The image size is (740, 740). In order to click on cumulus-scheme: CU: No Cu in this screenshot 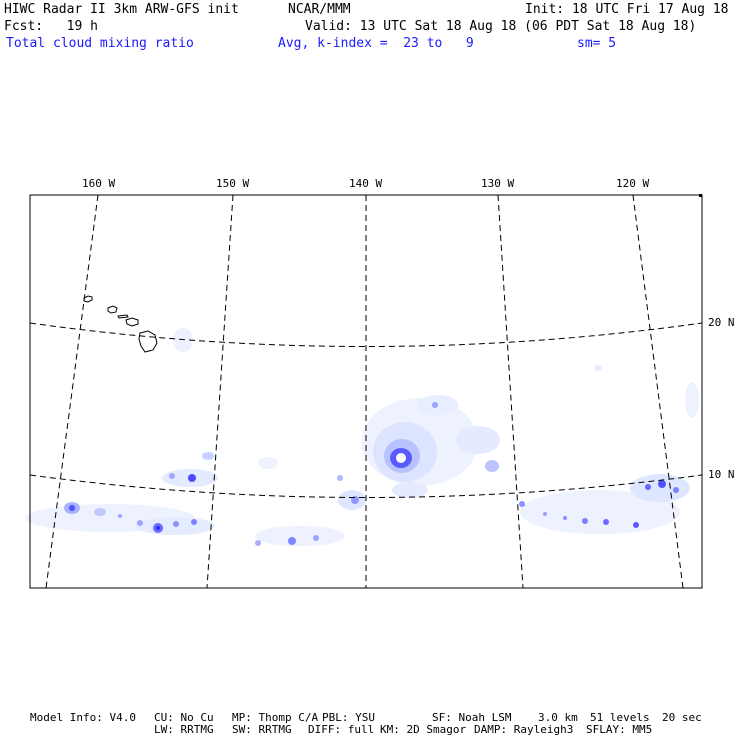, I will do `click(184, 717)`.